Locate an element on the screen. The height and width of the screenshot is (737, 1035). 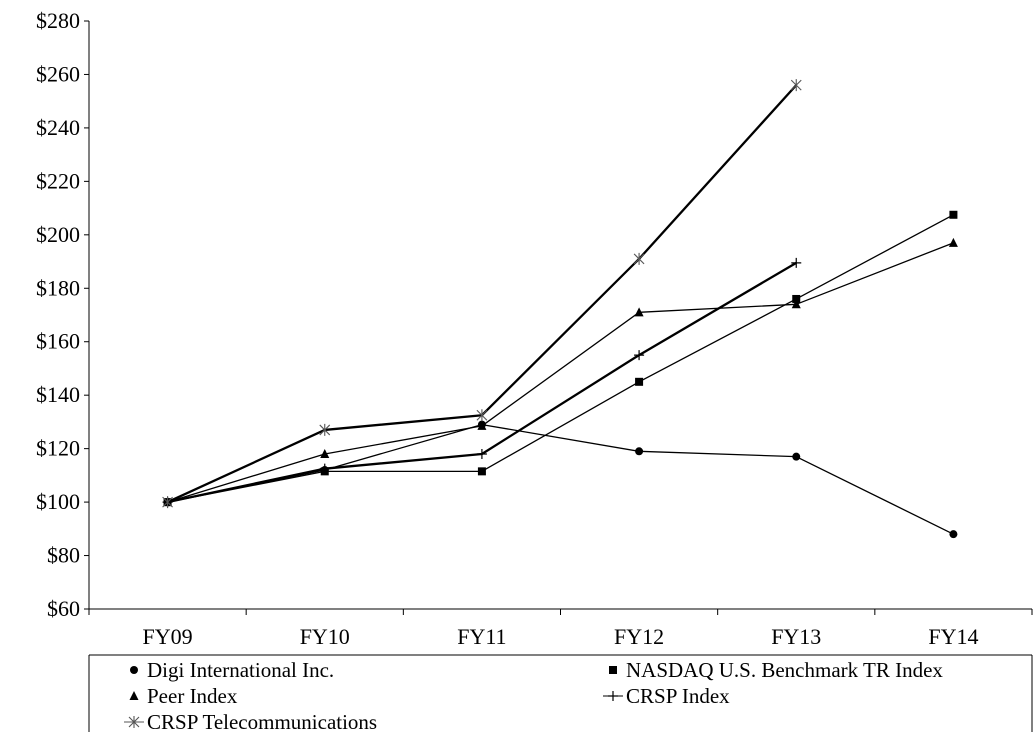
y-tick-label: $80 is located at coordinates (63, 555).